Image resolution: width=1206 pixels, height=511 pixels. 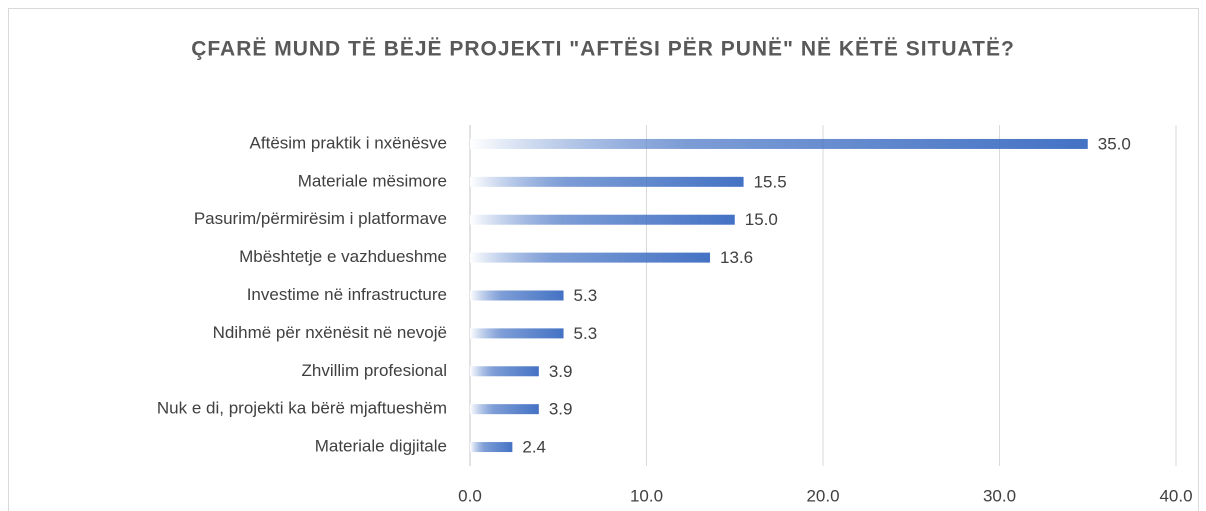 What do you see at coordinates (343, 256) in the screenshot?
I see `y-tick-label: Mbështetje e vazhdueshme` at bounding box center [343, 256].